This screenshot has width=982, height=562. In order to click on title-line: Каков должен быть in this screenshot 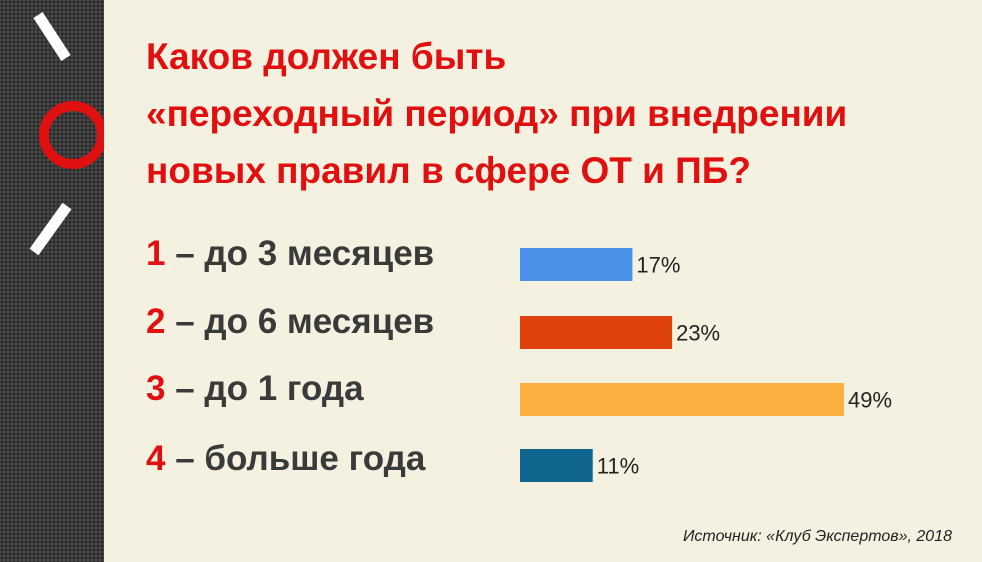, I will do `click(326, 56)`.